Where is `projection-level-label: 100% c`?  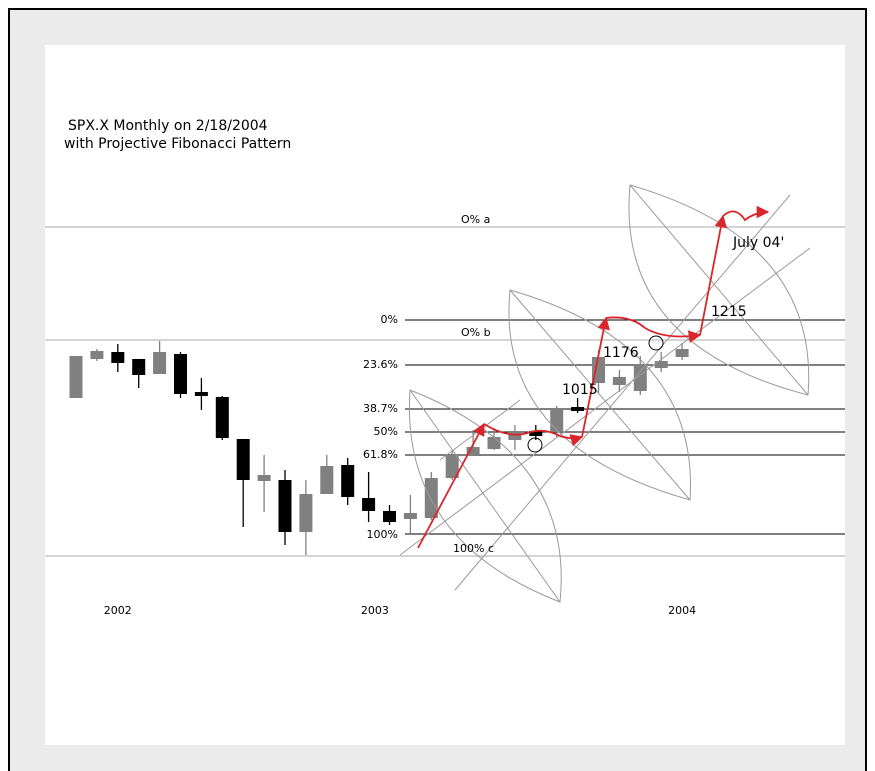 projection-level-label: 100% c is located at coordinates (473, 548).